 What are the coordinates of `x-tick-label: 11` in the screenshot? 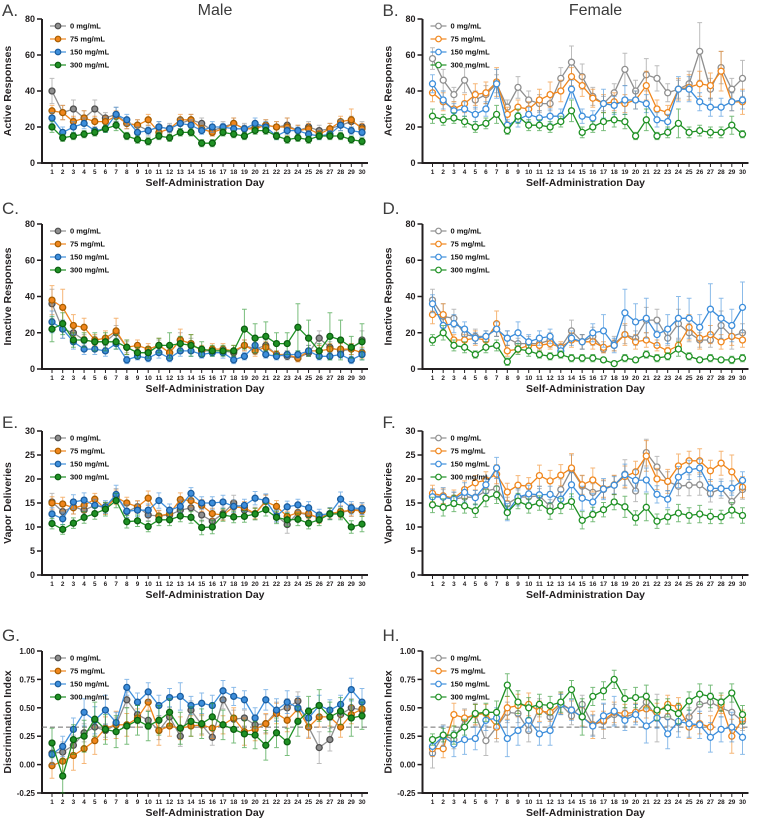 It's located at (159, 584).